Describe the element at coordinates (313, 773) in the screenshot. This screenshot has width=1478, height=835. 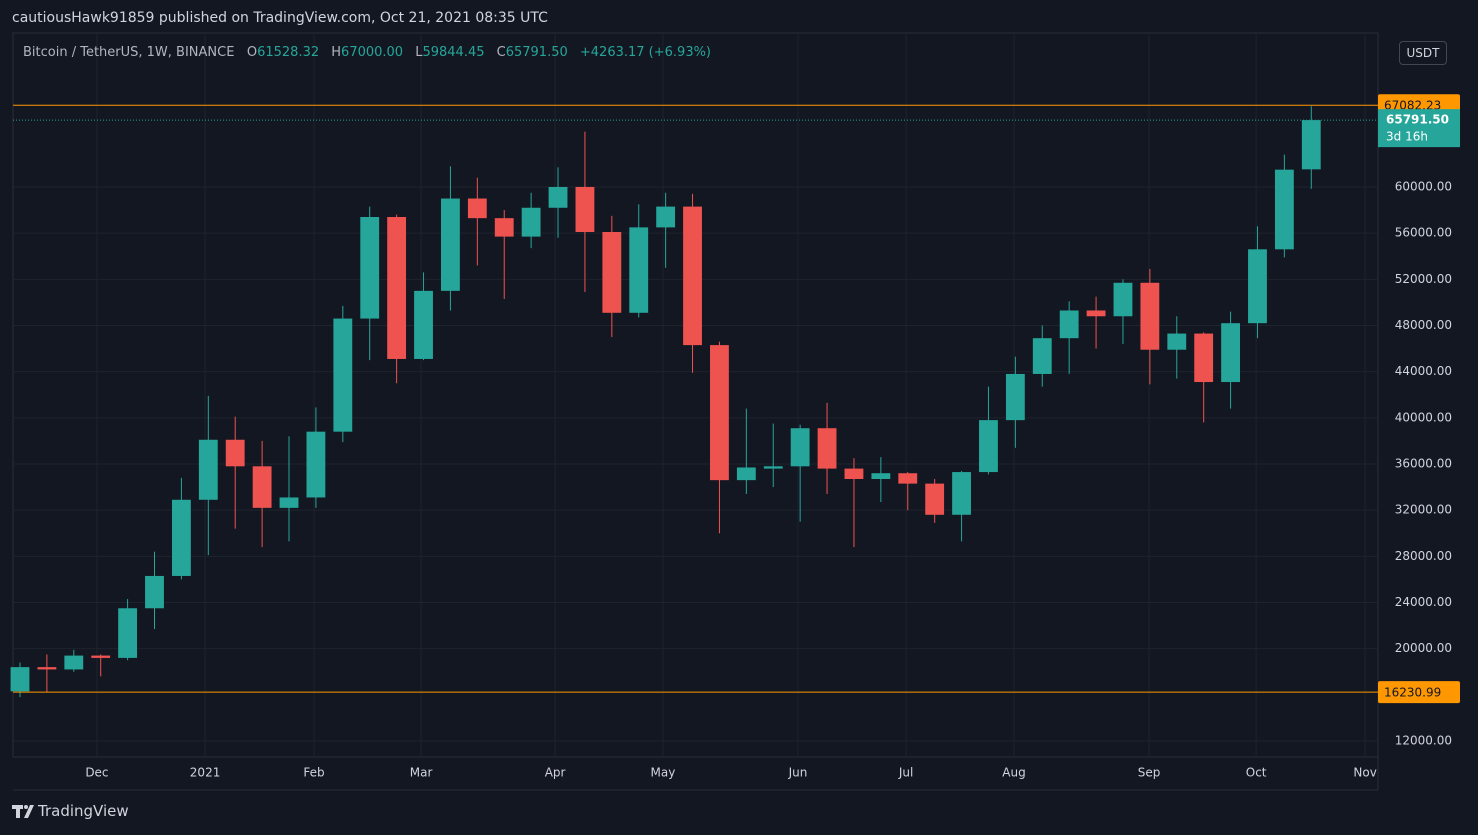
I see `x-tick-label: Feb` at that location.